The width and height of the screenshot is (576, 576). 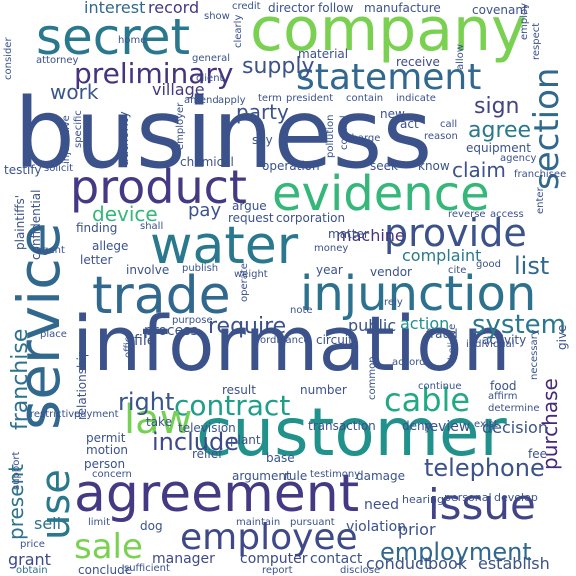 I want to click on word-employer: employer, so click(x=180, y=126).